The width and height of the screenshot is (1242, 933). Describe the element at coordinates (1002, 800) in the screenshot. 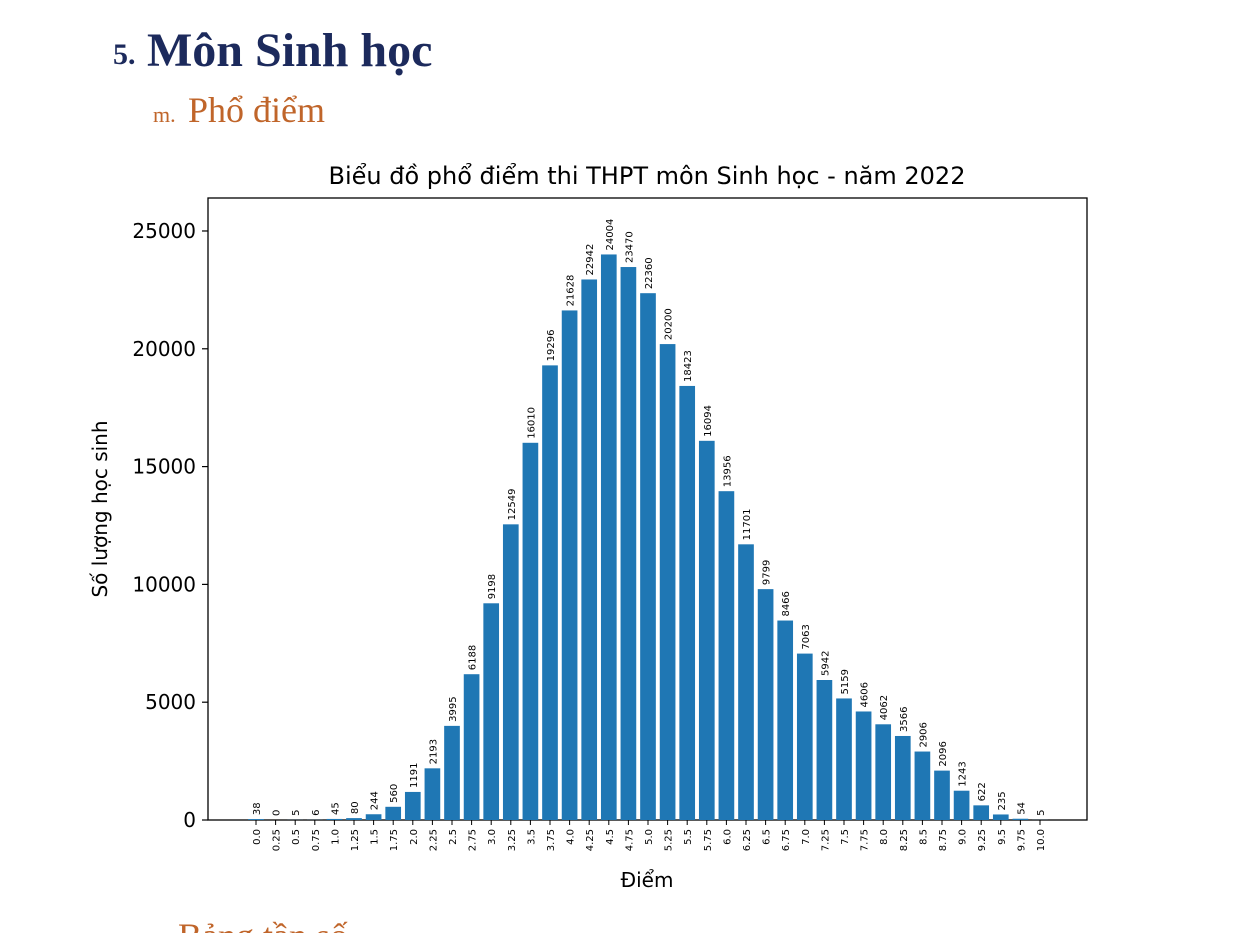

I see `data-label: 235` at that location.